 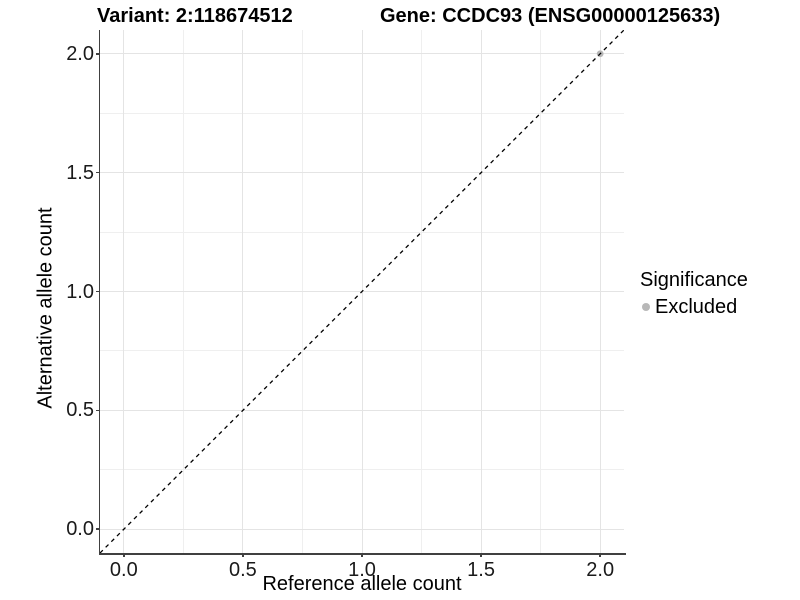 I want to click on y-axis-title: Alternative allele count, so click(x=45, y=308).